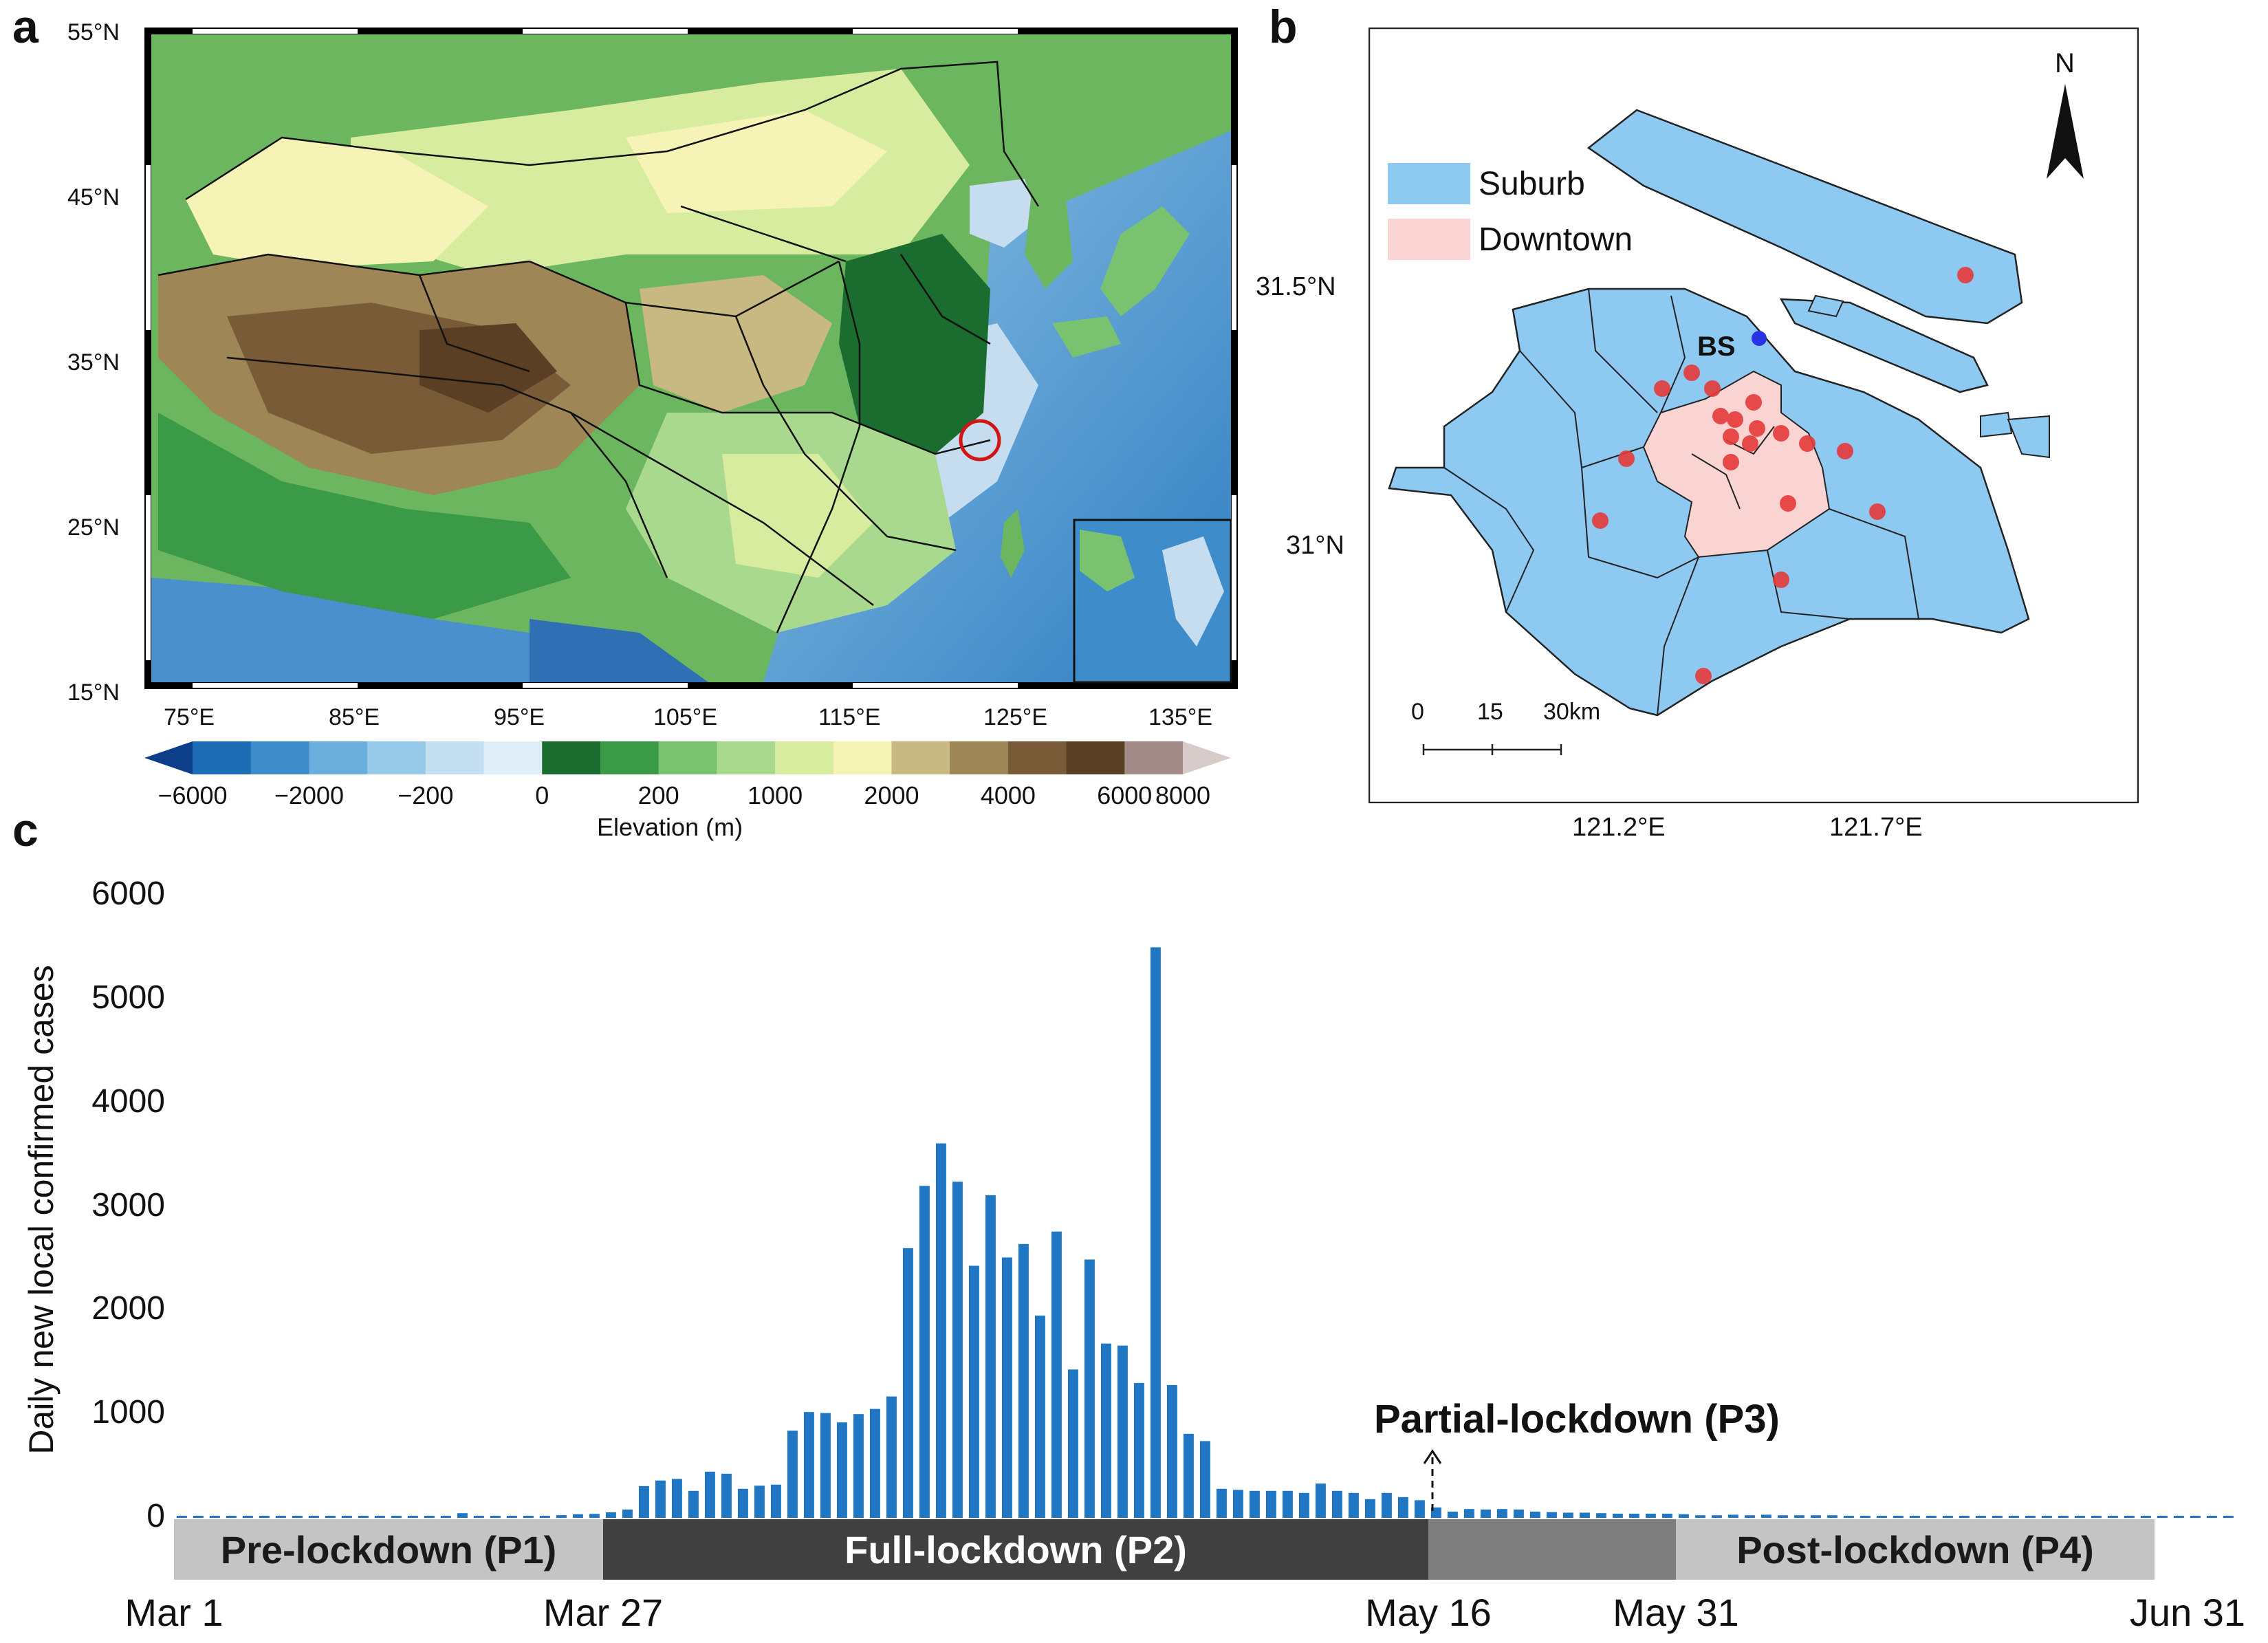  I want to click on legend-suburb-label: Suburb, so click(1532, 184).